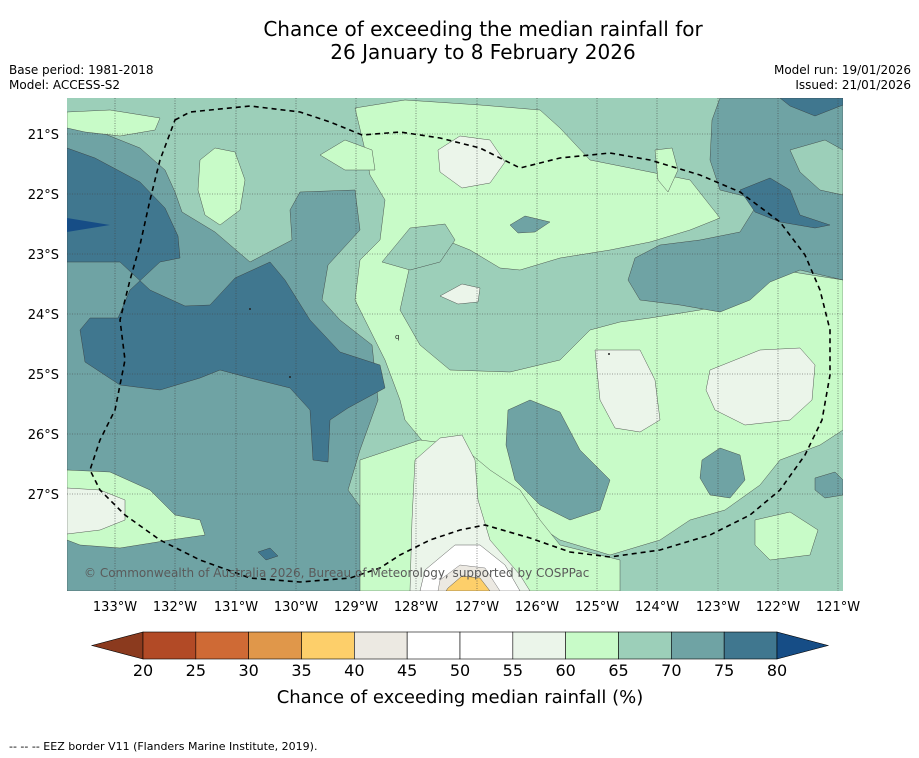 This screenshot has height=758, width=919. I want to click on colorbar-tick-label: 35, so click(301, 670).